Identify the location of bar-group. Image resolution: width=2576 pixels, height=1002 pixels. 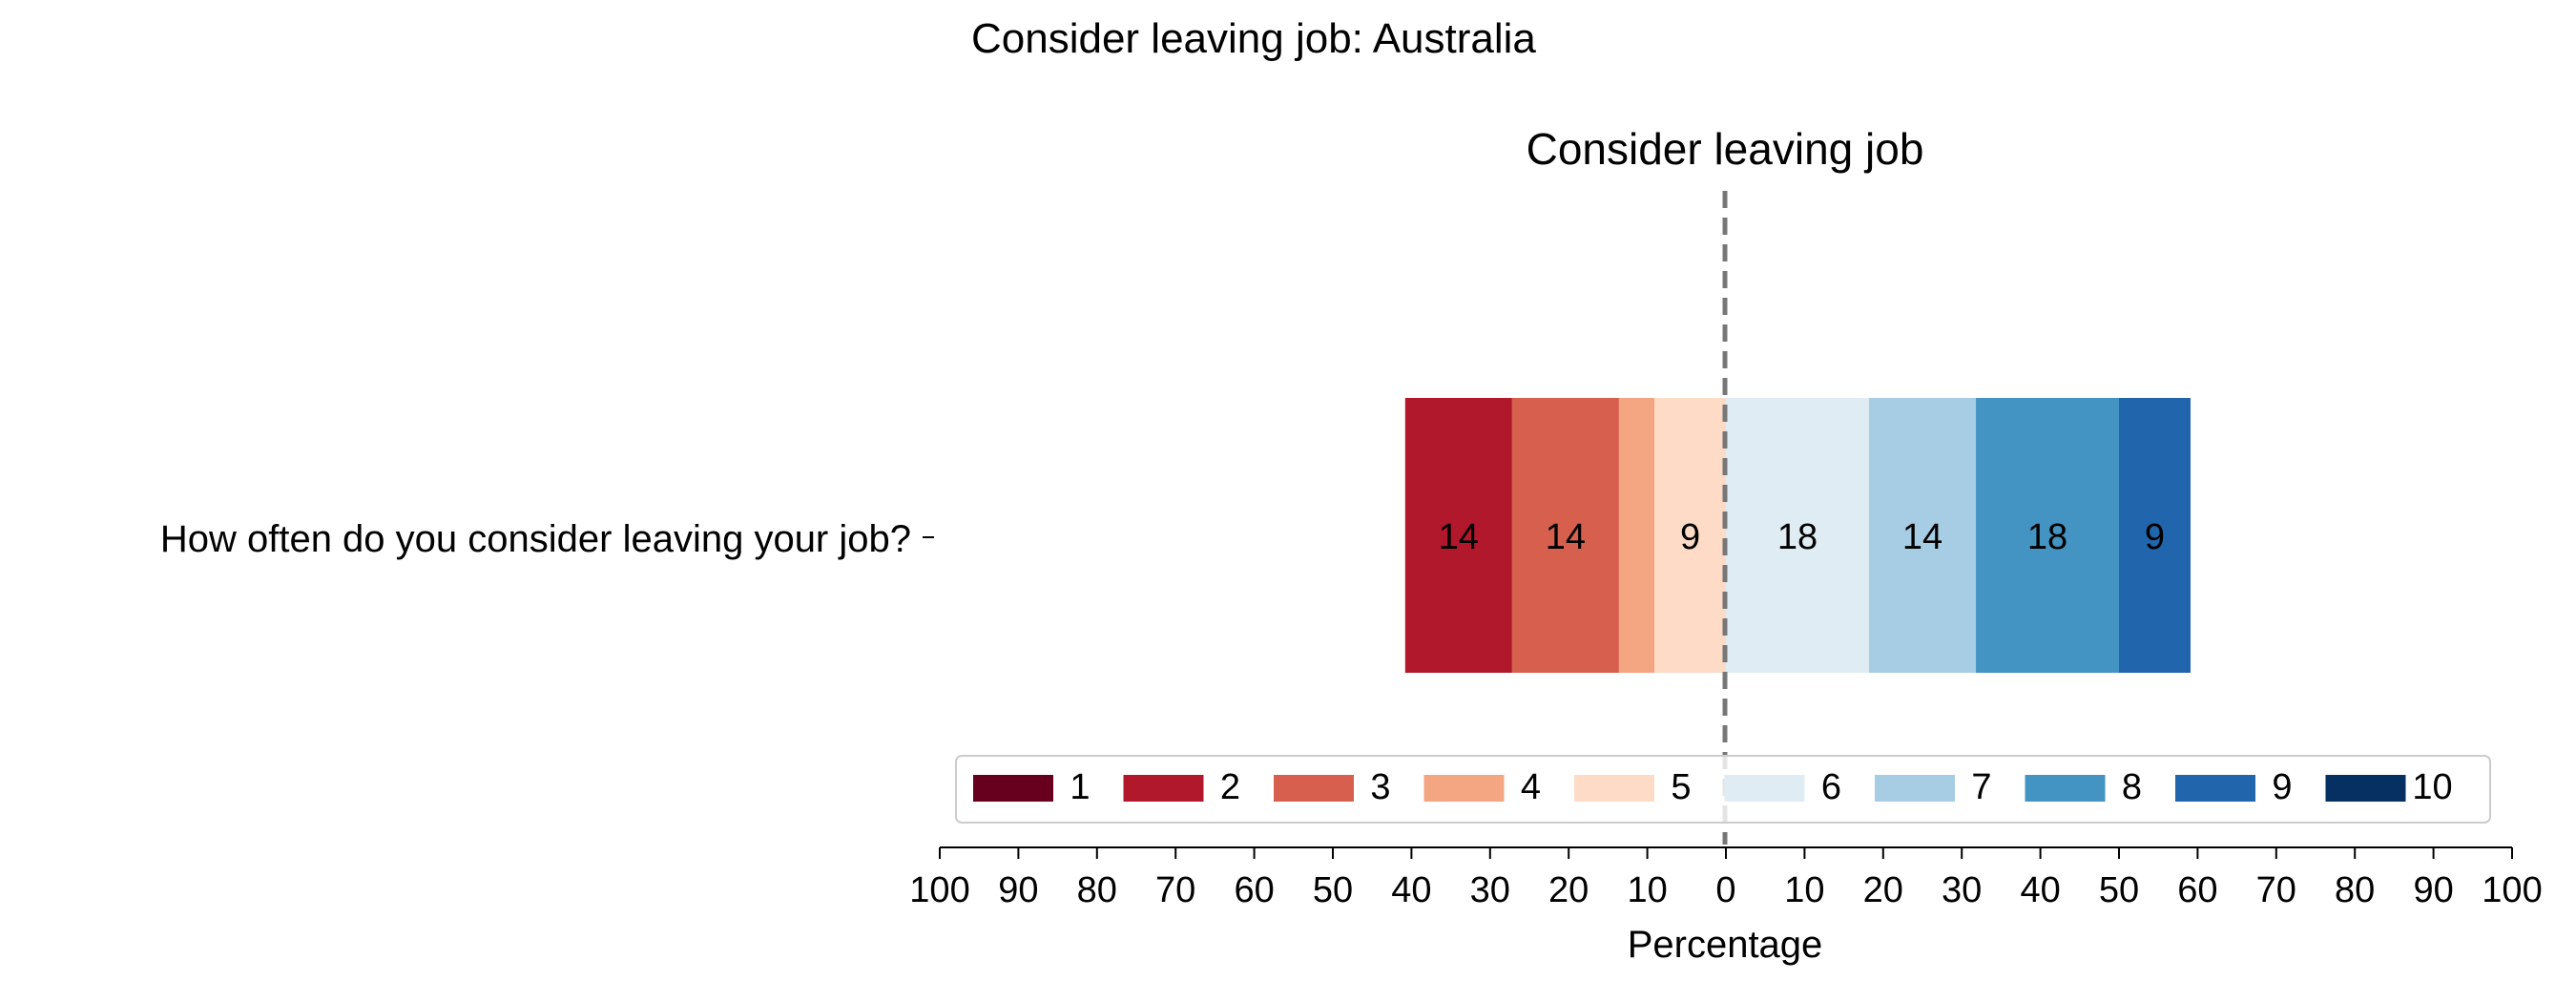
(1797, 535).